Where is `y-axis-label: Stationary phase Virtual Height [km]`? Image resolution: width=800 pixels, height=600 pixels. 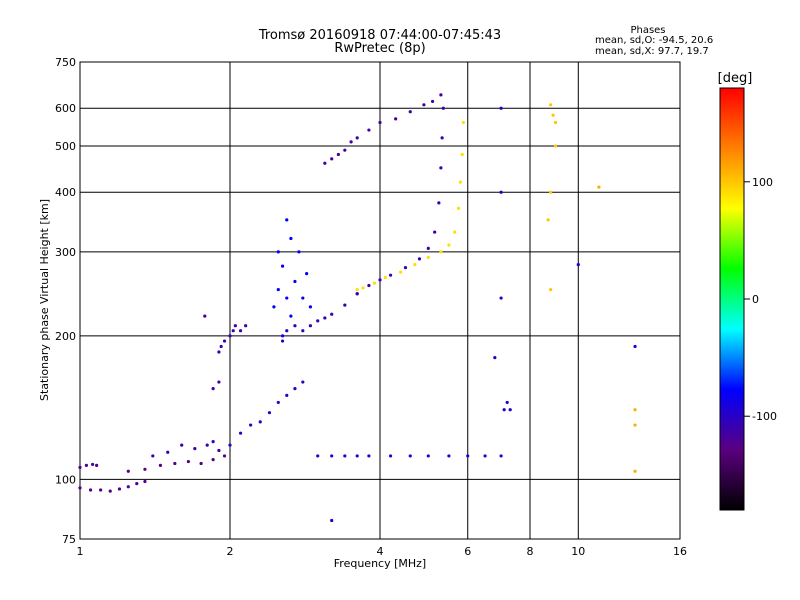 y-axis-label: Stationary phase Virtual Height [km] is located at coordinates (44, 300).